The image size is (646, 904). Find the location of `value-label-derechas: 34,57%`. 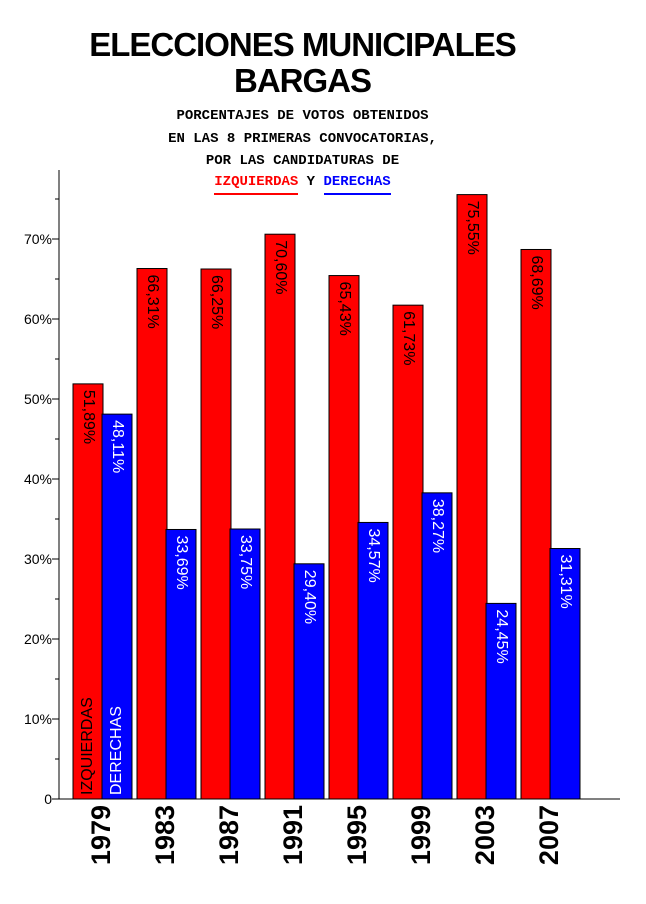

value-label-derechas: 34,57% is located at coordinates (373, 555).